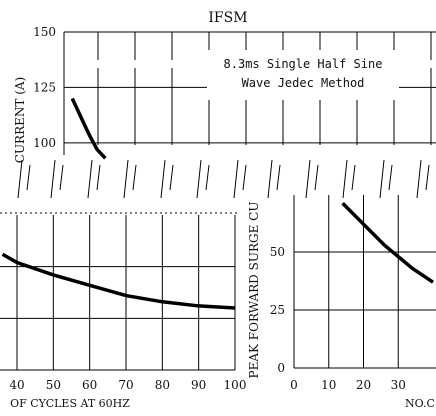  What do you see at coordinates (53, 385) in the screenshot?
I see `x-tick-label: 50` at bounding box center [53, 385].